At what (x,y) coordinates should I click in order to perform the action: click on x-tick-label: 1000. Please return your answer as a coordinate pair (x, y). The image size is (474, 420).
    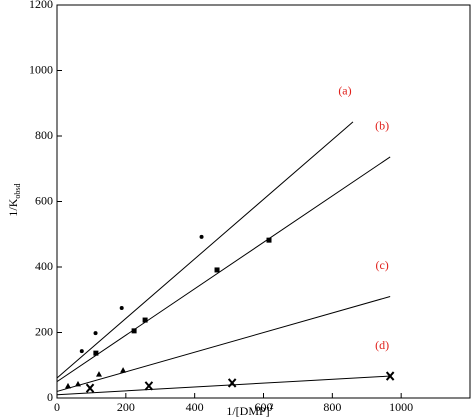
    Looking at the image, I should click on (401, 407).